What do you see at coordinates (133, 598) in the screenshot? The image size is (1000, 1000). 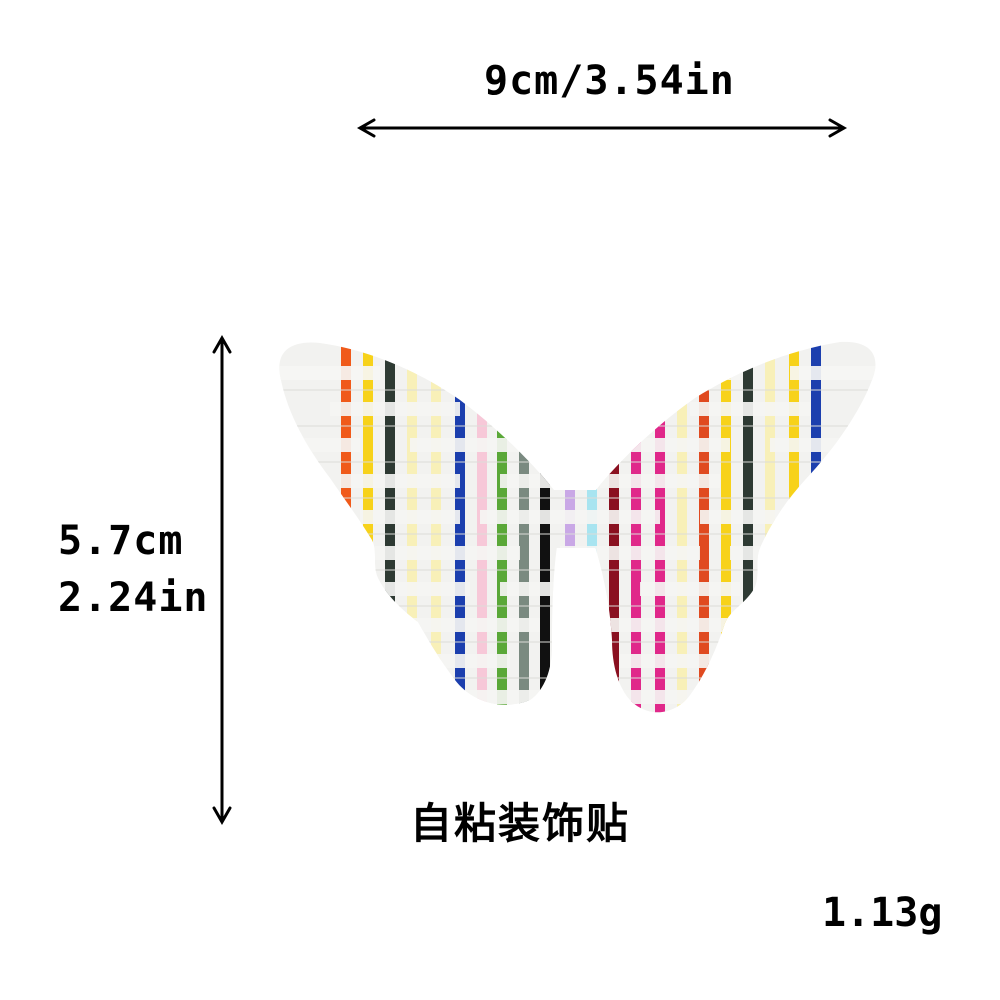 I see `height-dimension-in-label: 2.24in` at bounding box center [133, 598].